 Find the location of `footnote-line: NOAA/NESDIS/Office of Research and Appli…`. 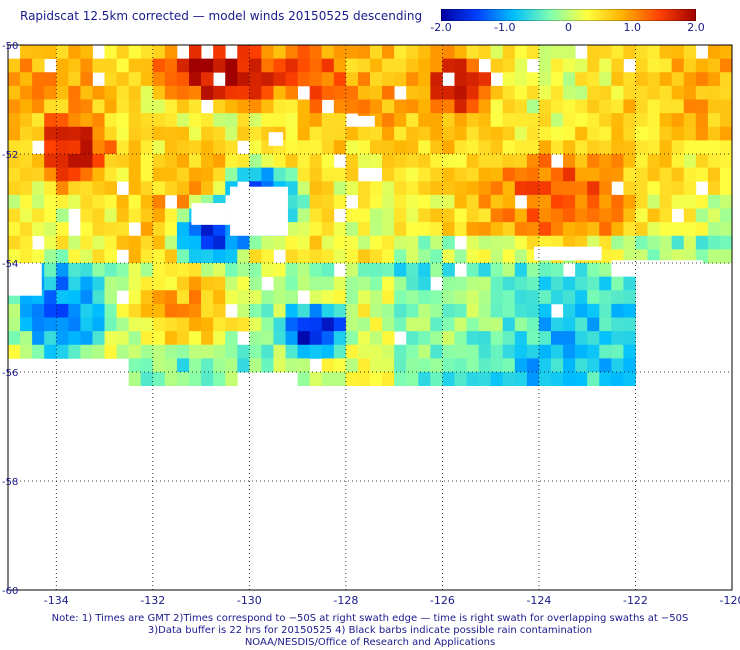

footnote-line: NOAA/NESDIS/Office of Research and Appli… is located at coordinates (370, 642).